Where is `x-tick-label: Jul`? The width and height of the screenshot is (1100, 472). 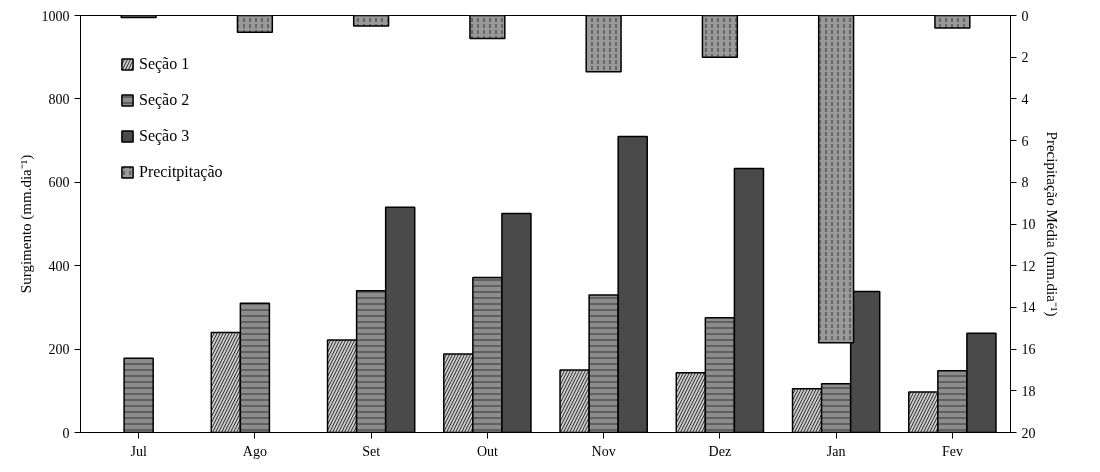
x-tick-label: Jul is located at coordinates (138, 451).